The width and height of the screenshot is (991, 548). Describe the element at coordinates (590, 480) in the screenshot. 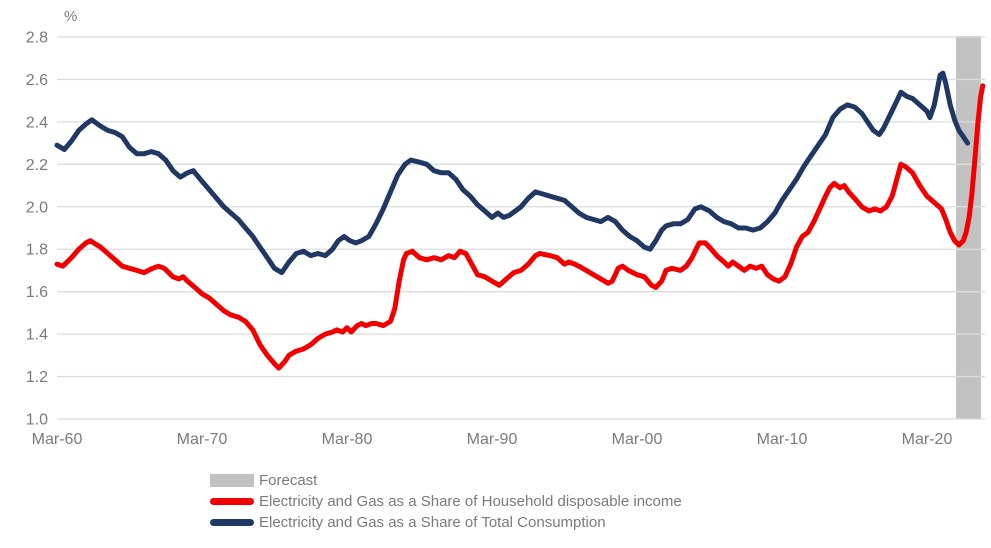

I see `legend-item-forecast: Forecast` at that location.